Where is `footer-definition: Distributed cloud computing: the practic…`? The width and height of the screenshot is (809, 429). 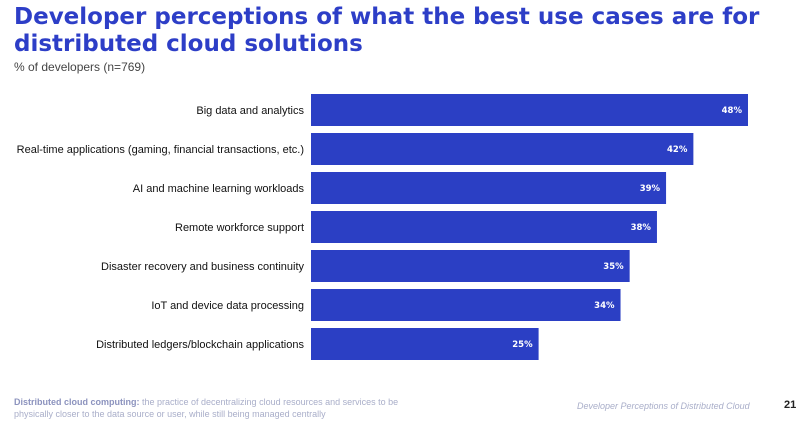 footer-definition: Distributed cloud computing: the practic… is located at coordinates (224, 408).